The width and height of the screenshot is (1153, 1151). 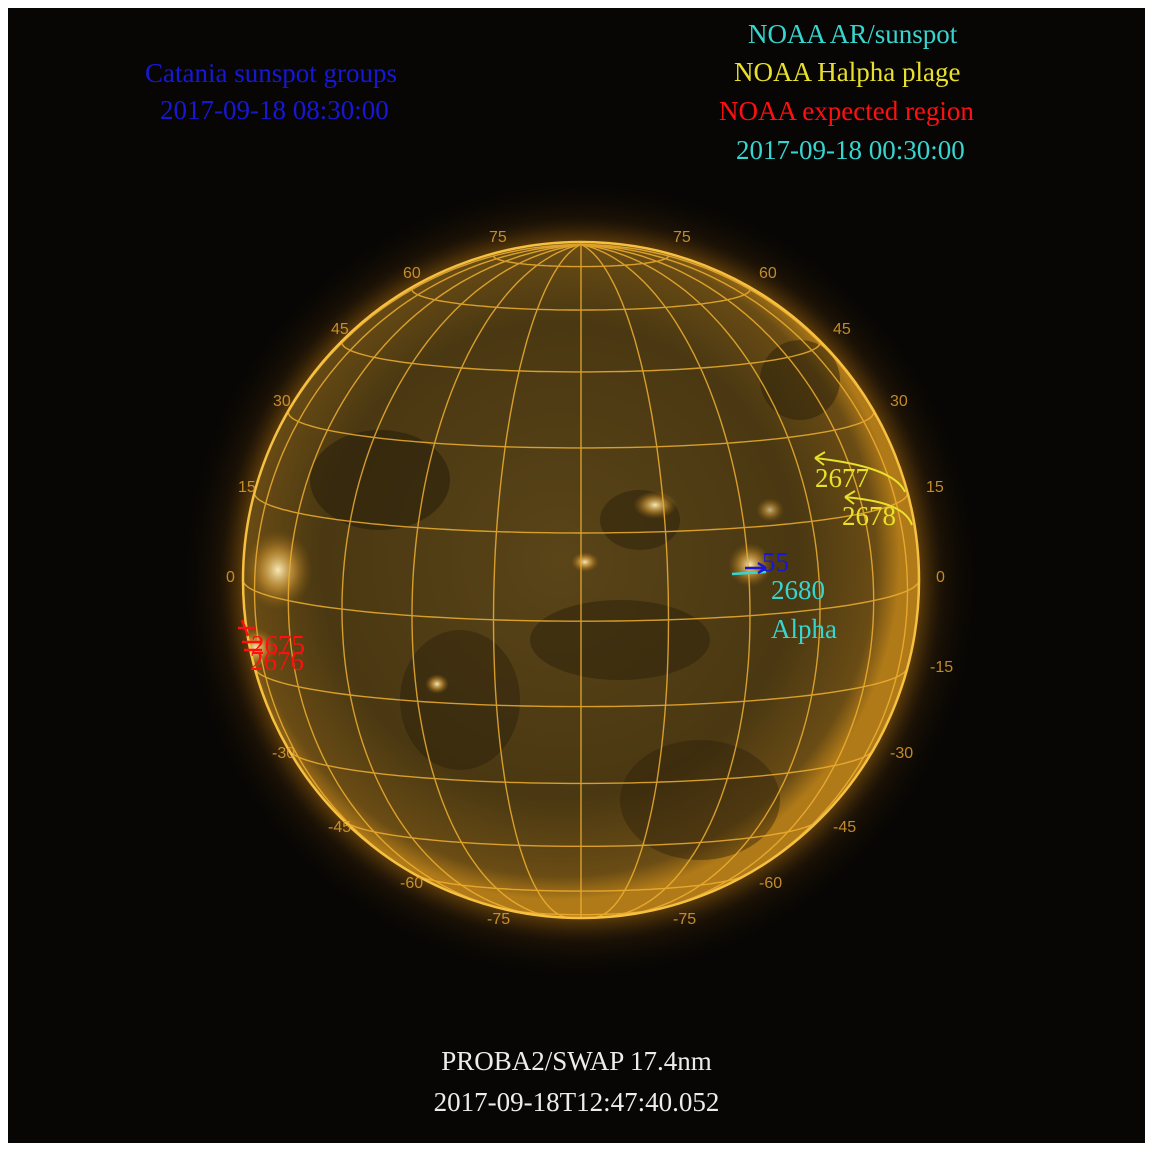 I want to click on grid-label-lat-0-left: 0, so click(x=230, y=577).